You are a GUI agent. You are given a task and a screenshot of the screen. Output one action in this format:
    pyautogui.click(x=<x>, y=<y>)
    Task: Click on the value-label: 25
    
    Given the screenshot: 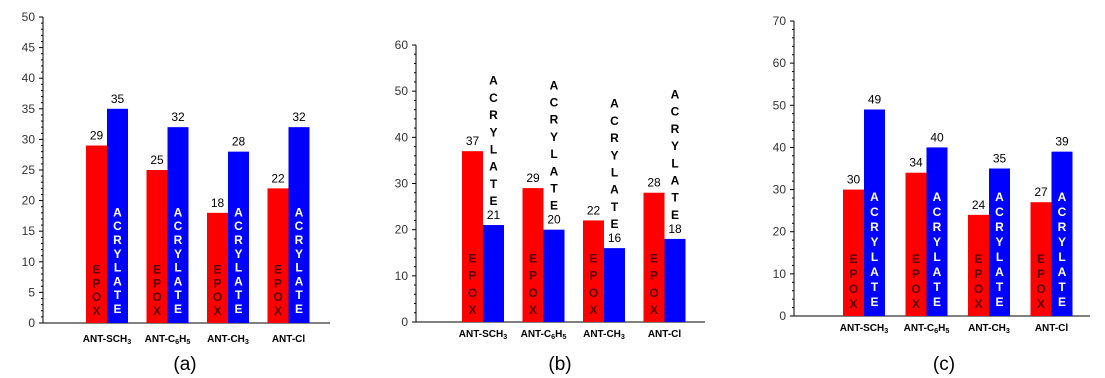 What is the action you would take?
    pyautogui.click(x=157, y=160)
    